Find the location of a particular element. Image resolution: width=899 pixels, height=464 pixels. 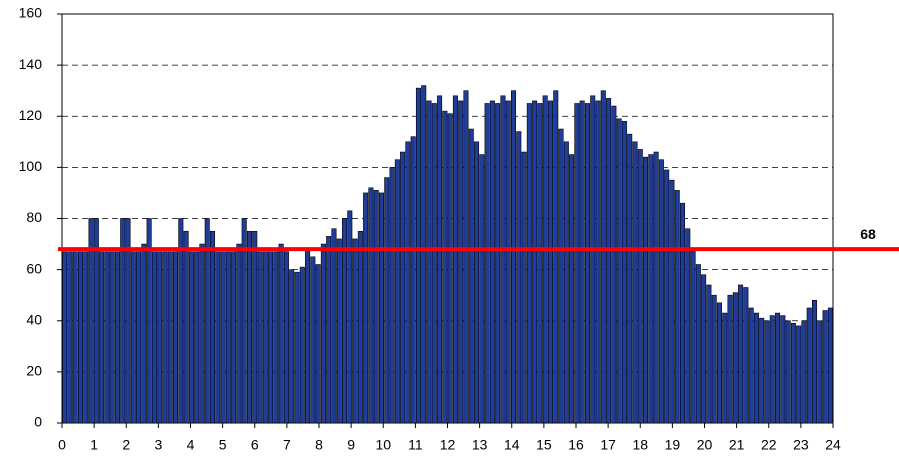

x-tick-label: 1 is located at coordinates (94, 445).